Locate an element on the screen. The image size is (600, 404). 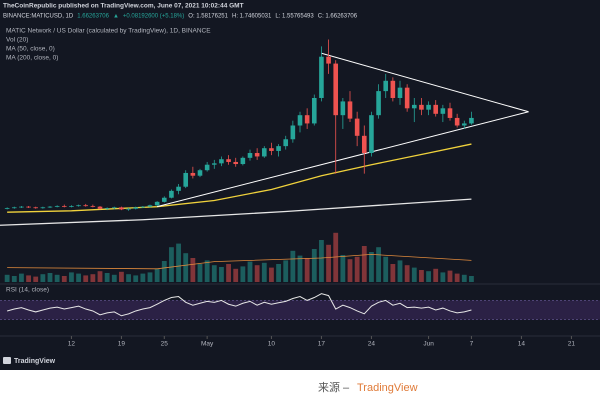
x-tick-label: 24 is located at coordinates (372, 344).